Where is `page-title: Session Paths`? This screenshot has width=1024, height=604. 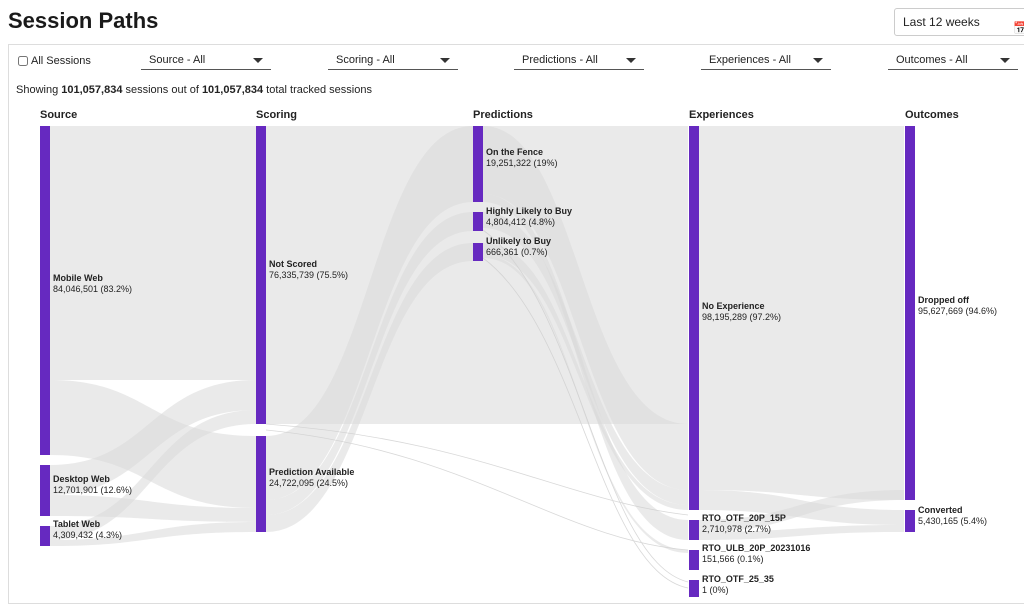 page-title: Session Paths is located at coordinates (83, 20).